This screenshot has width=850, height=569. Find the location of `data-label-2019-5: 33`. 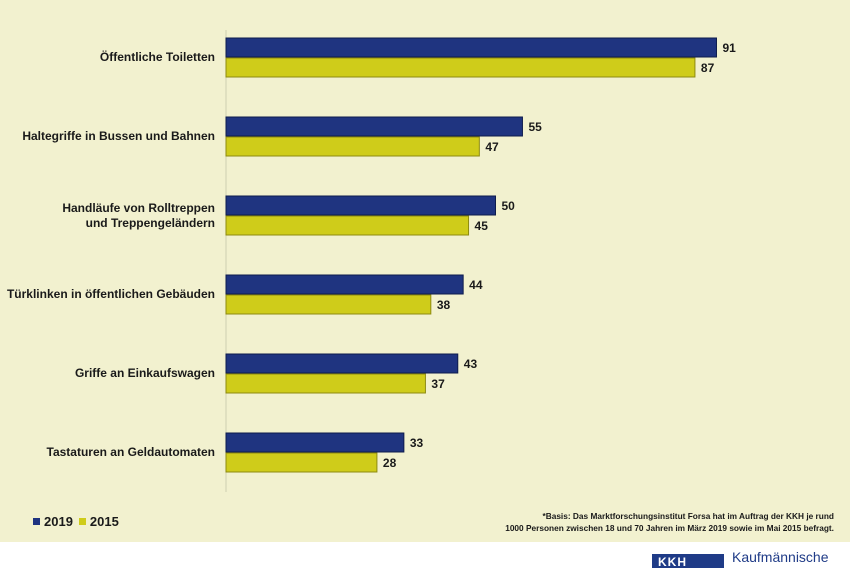

data-label-2019-5: 33 is located at coordinates (417, 443).